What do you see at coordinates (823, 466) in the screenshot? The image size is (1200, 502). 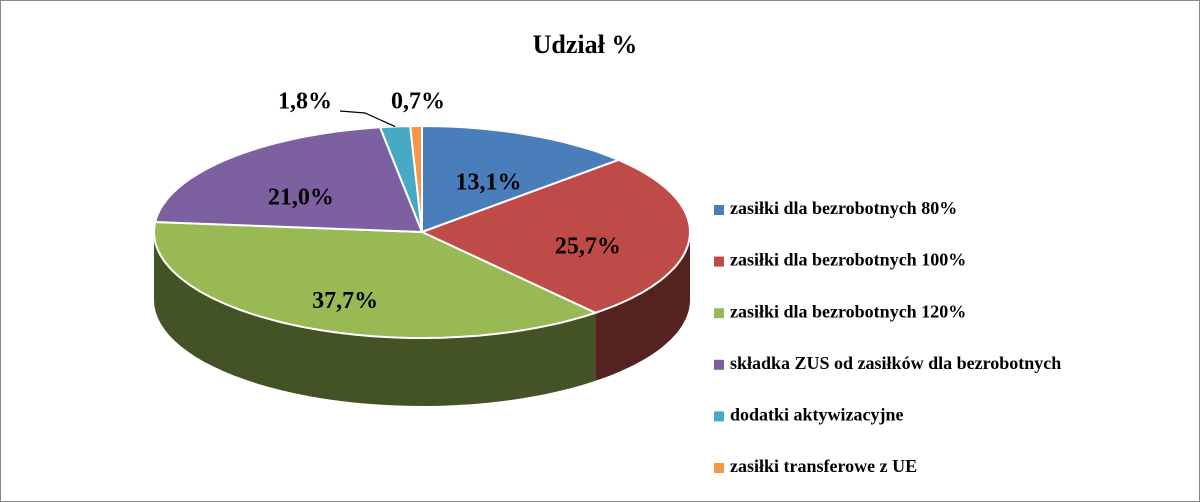 I see `legend-label: zasiłki transferowe z UE` at bounding box center [823, 466].